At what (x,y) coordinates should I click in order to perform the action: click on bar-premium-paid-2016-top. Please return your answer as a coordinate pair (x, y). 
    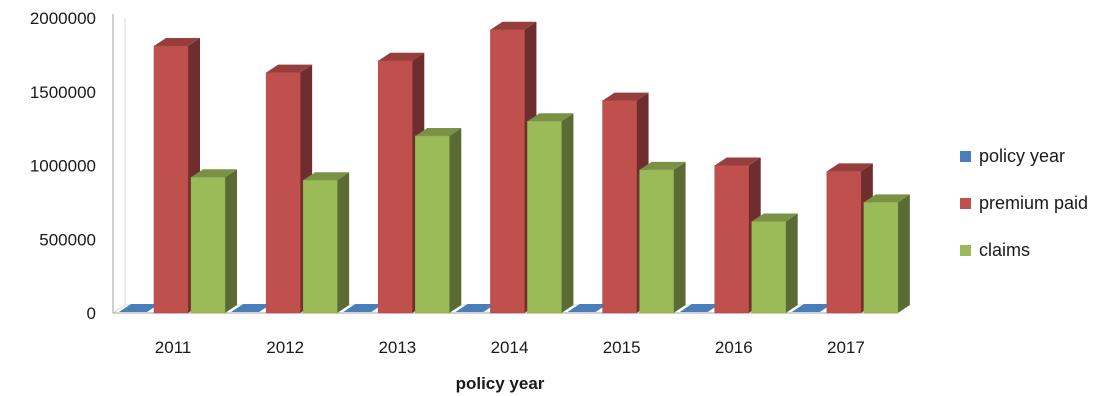
    Looking at the image, I should click on (737, 161).